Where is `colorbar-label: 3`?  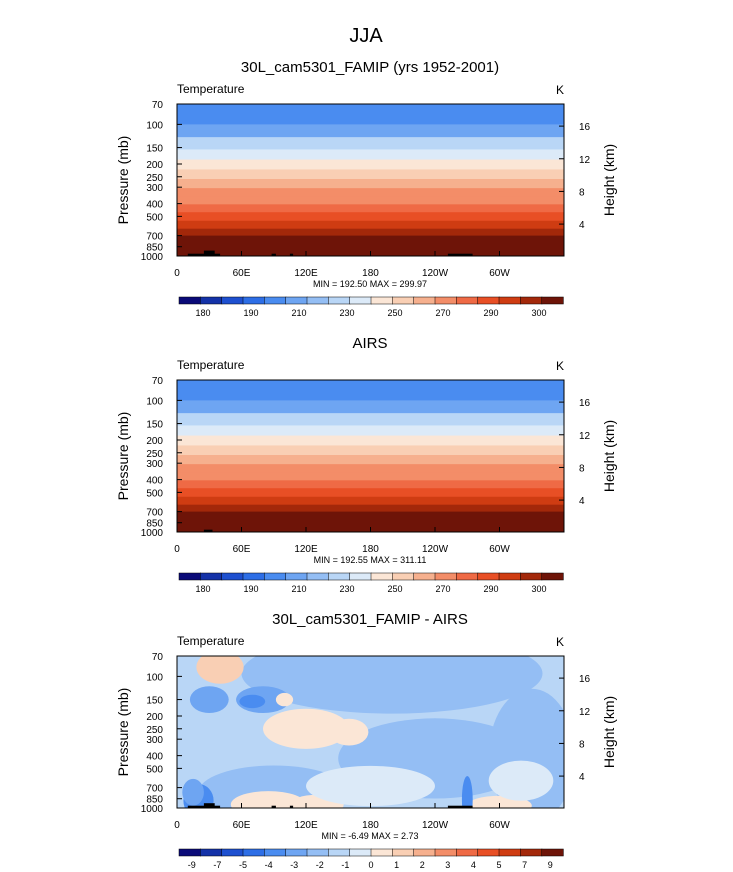
colorbar-label: 3 is located at coordinates (447, 865).